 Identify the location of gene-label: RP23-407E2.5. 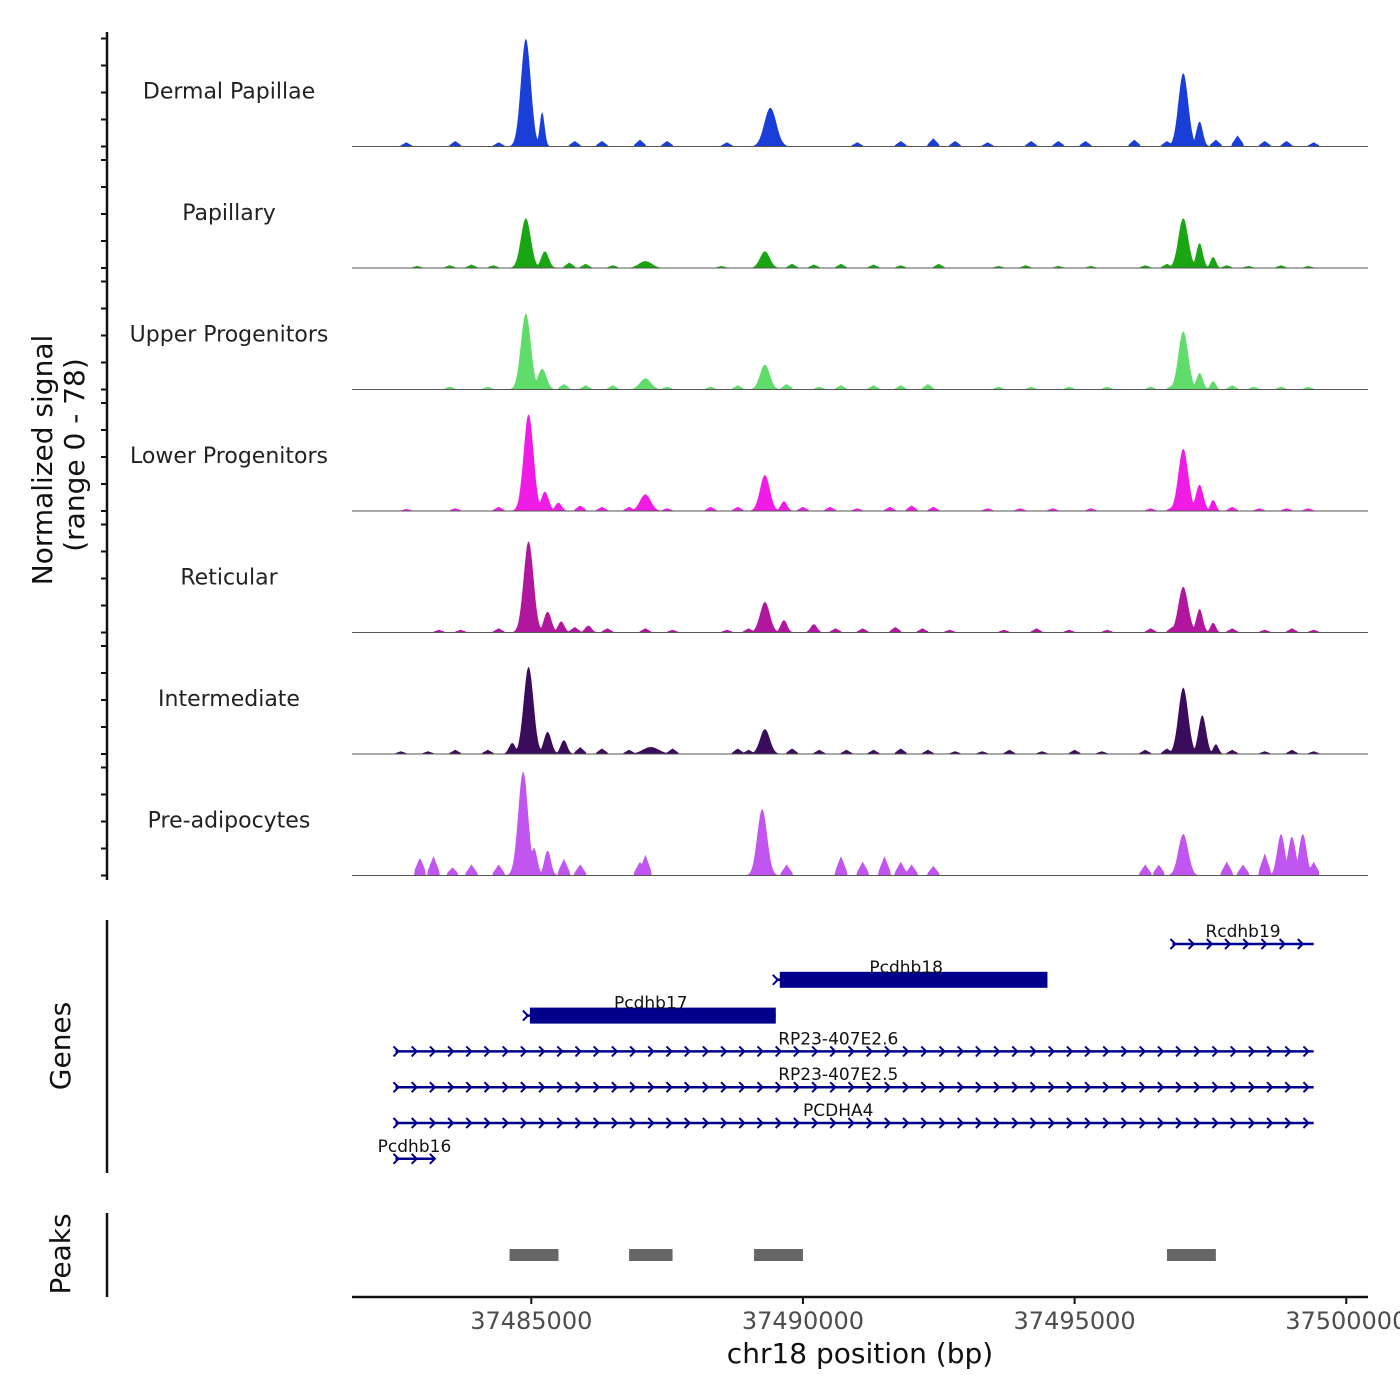
(838, 1075).